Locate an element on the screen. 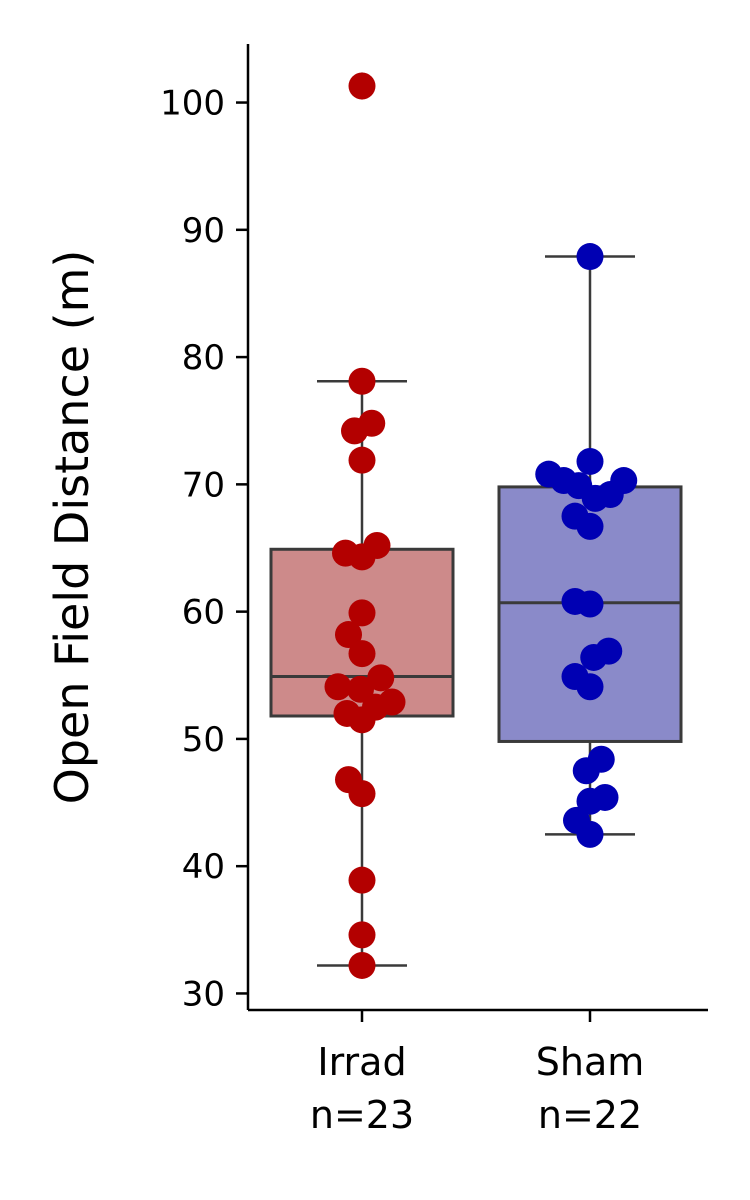 The height and width of the screenshot is (1200, 750). irrad-count-label: n=23 is located at coordinates (362, 1115).